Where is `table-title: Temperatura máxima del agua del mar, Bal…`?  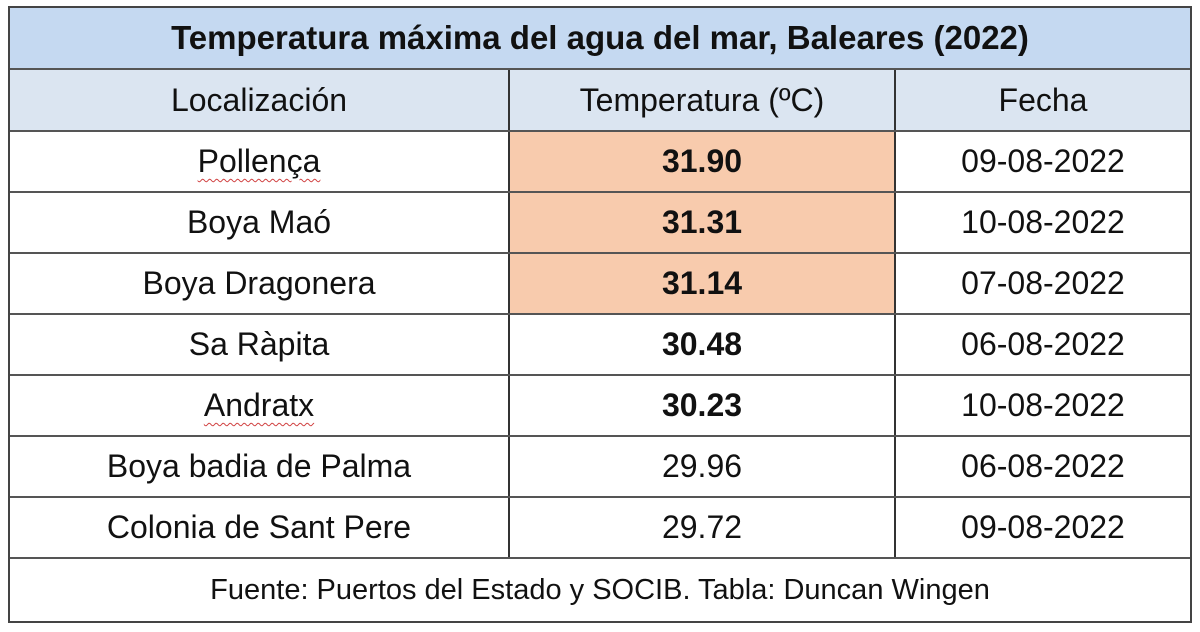
table-title: Temperatura máxima del agua del mar, Bal… is located at coordinates (600, 39).